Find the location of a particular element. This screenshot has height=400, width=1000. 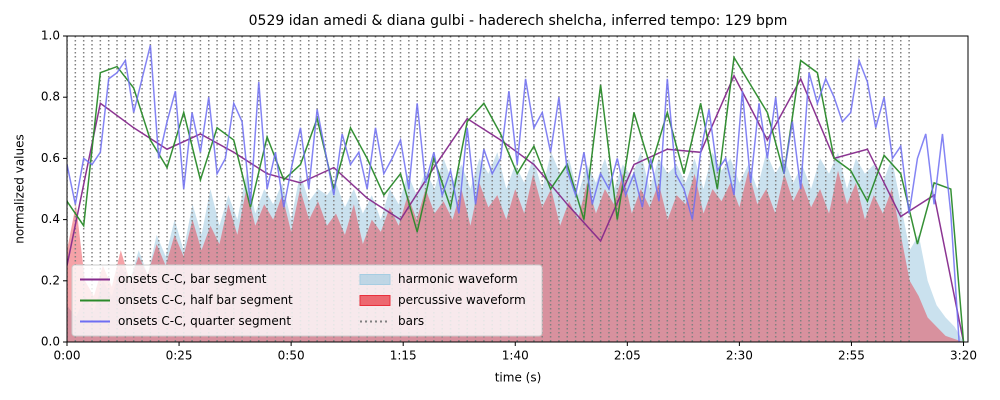

x-tick-label: 2:05 is located at coordinates (627, 356).